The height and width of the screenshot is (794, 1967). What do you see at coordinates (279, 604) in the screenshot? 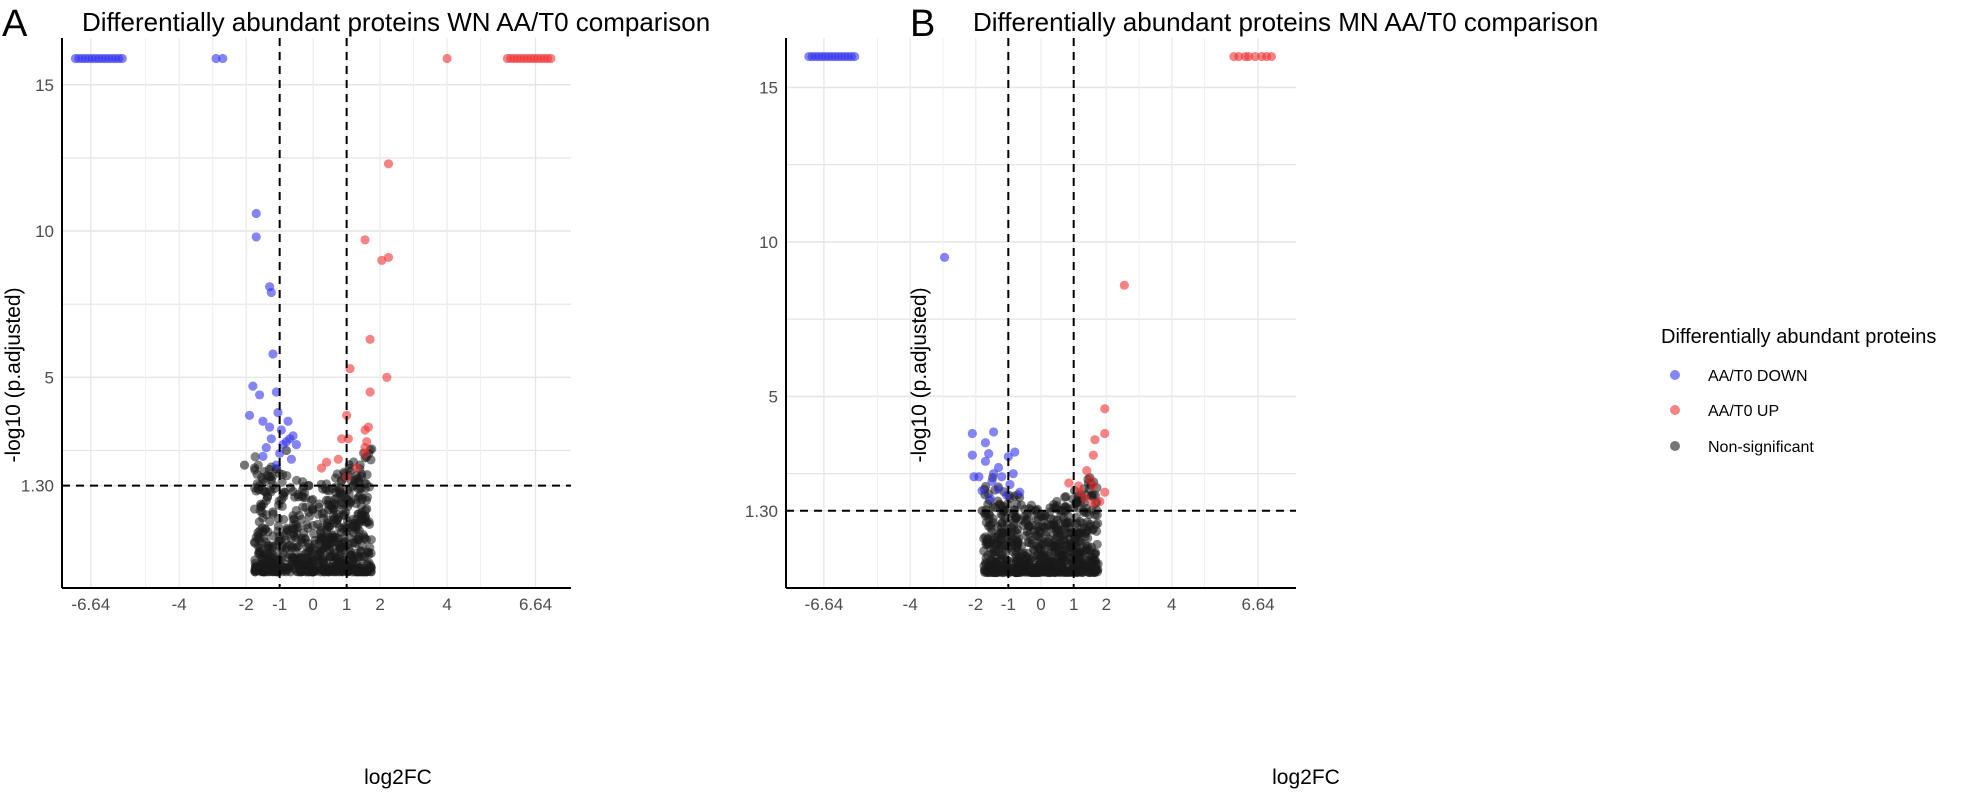
I see `x-tick-label: -1` at bounding box center [279, 604].